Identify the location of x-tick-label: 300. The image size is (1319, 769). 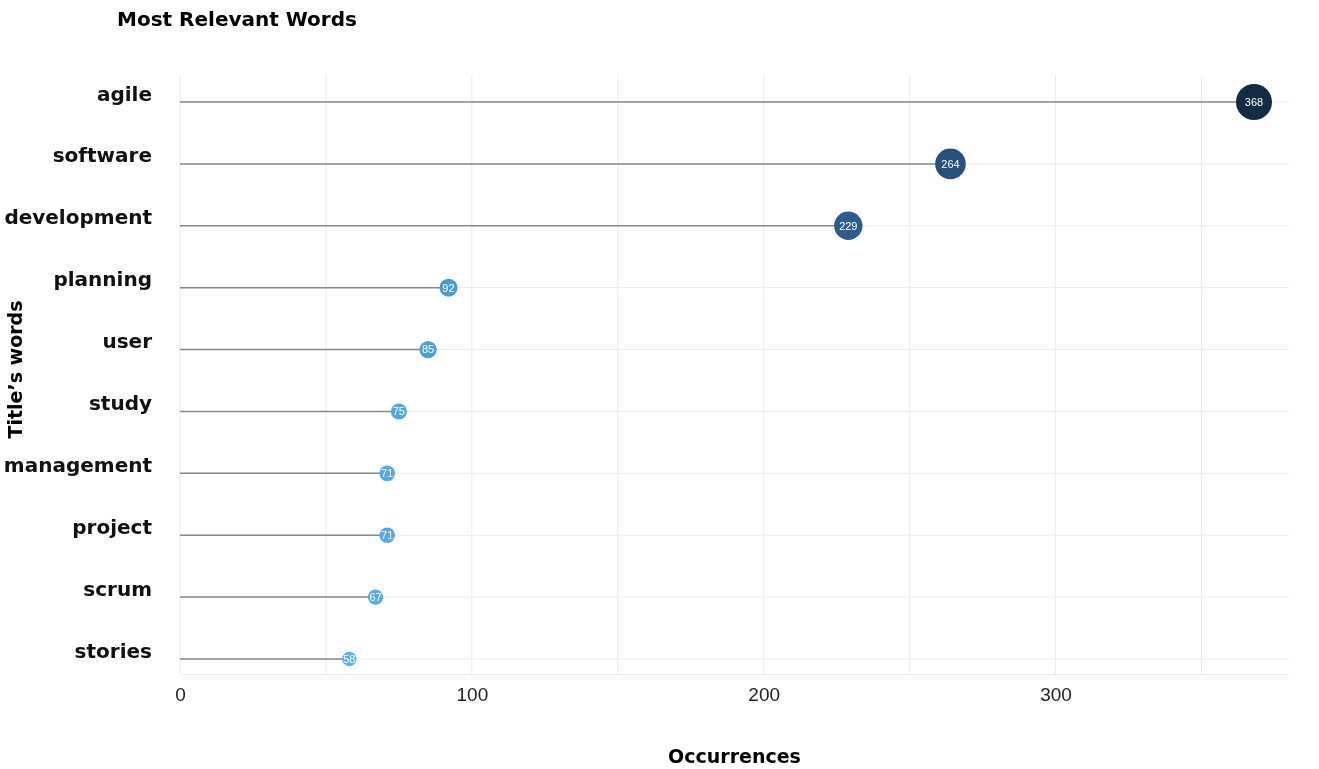
(1056, 695).